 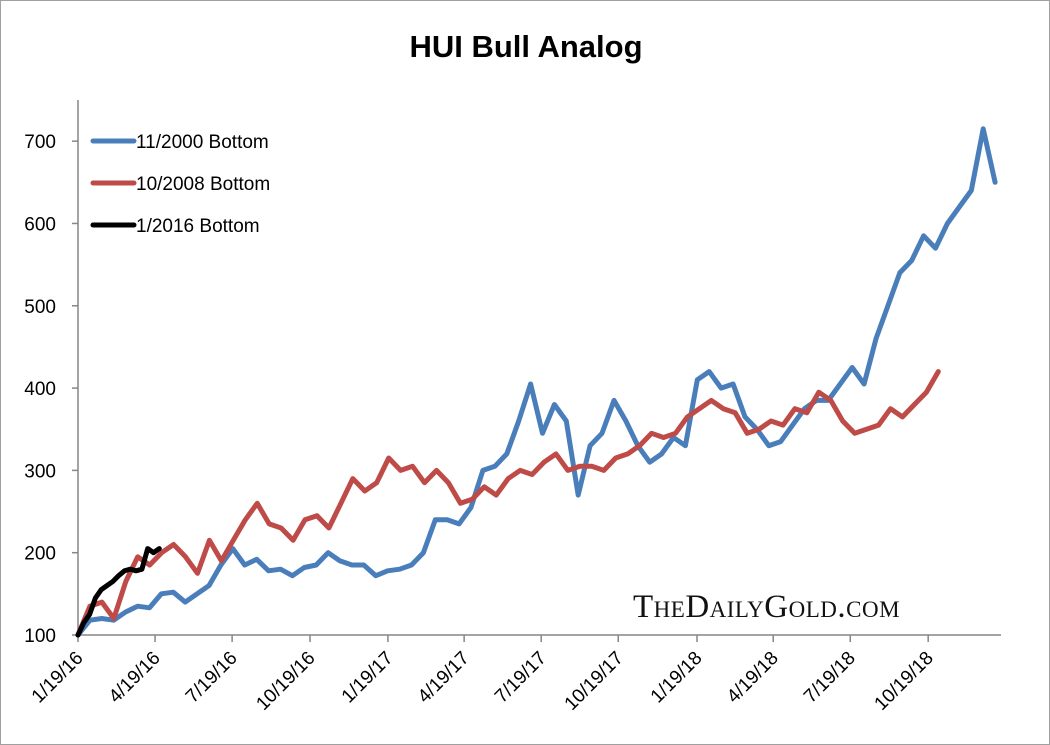 I want to click on x-tick-label: 7/19/18, so click(x=830, y=678).